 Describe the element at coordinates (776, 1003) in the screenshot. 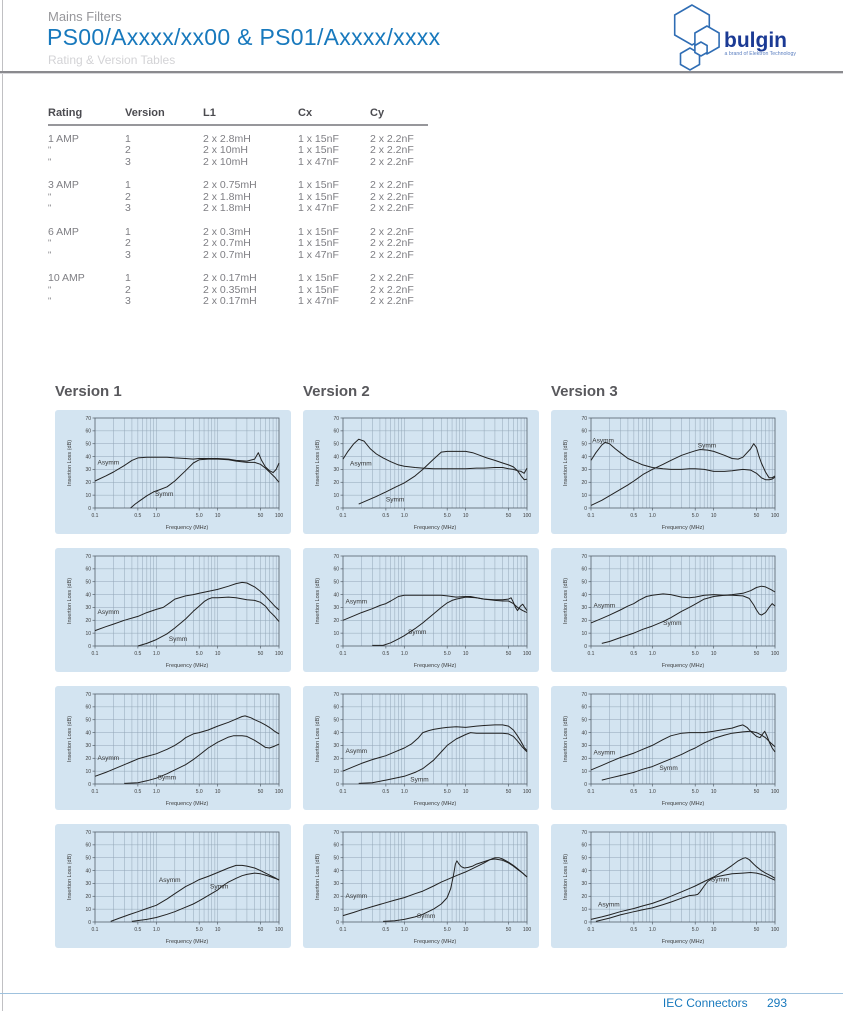

I see `footer-page-number: 293` at that location.